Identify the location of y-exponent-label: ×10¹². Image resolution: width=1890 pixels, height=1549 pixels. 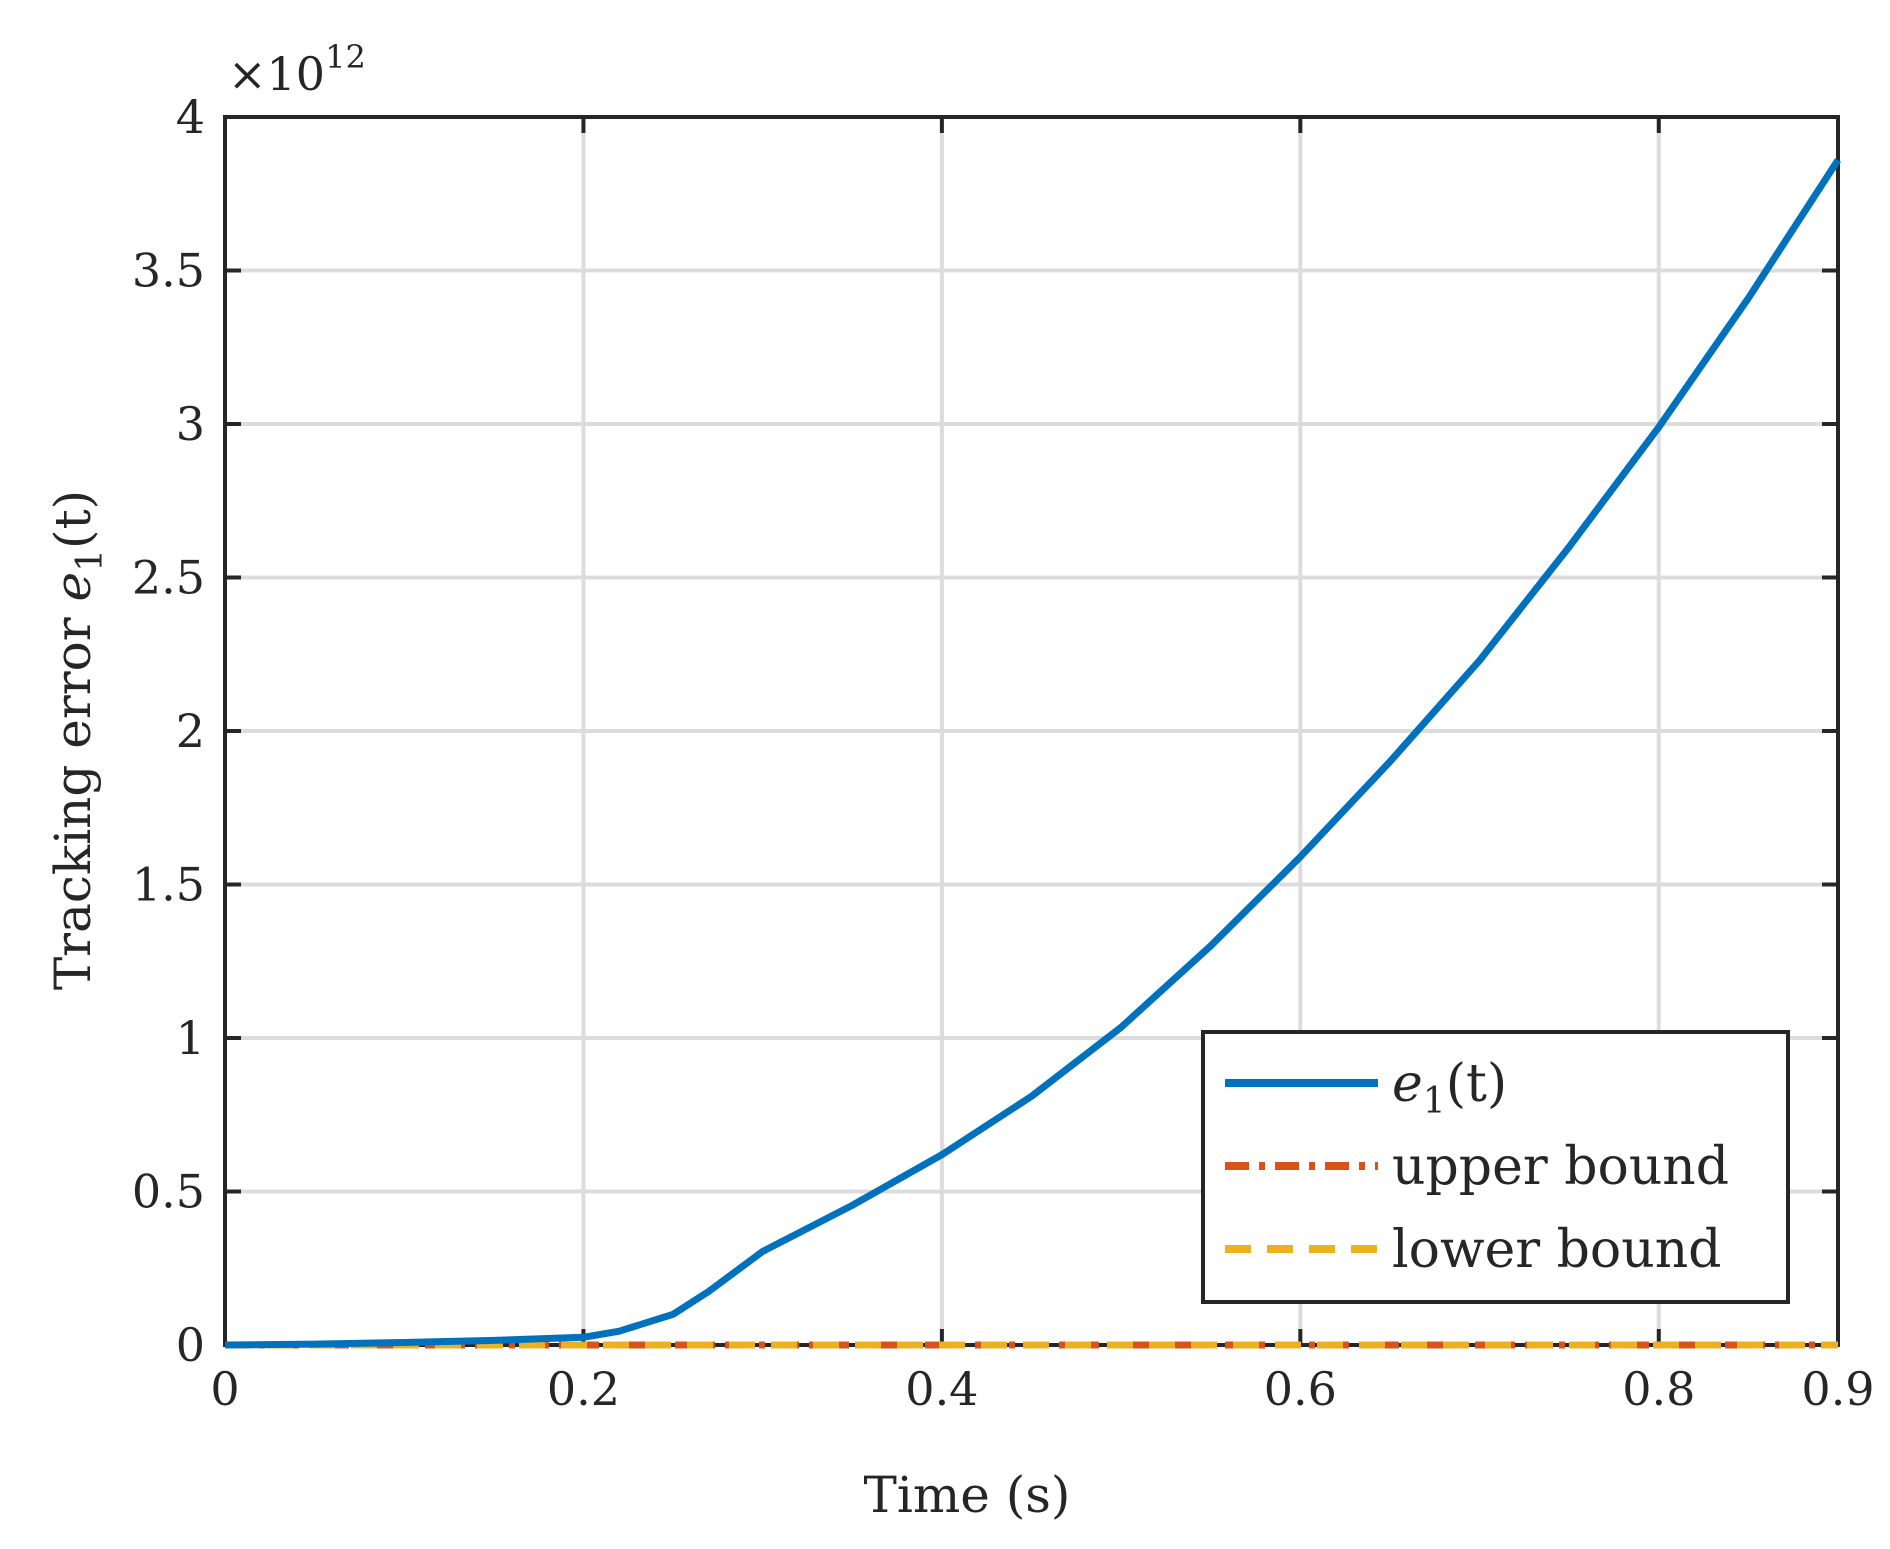
(297, 69).